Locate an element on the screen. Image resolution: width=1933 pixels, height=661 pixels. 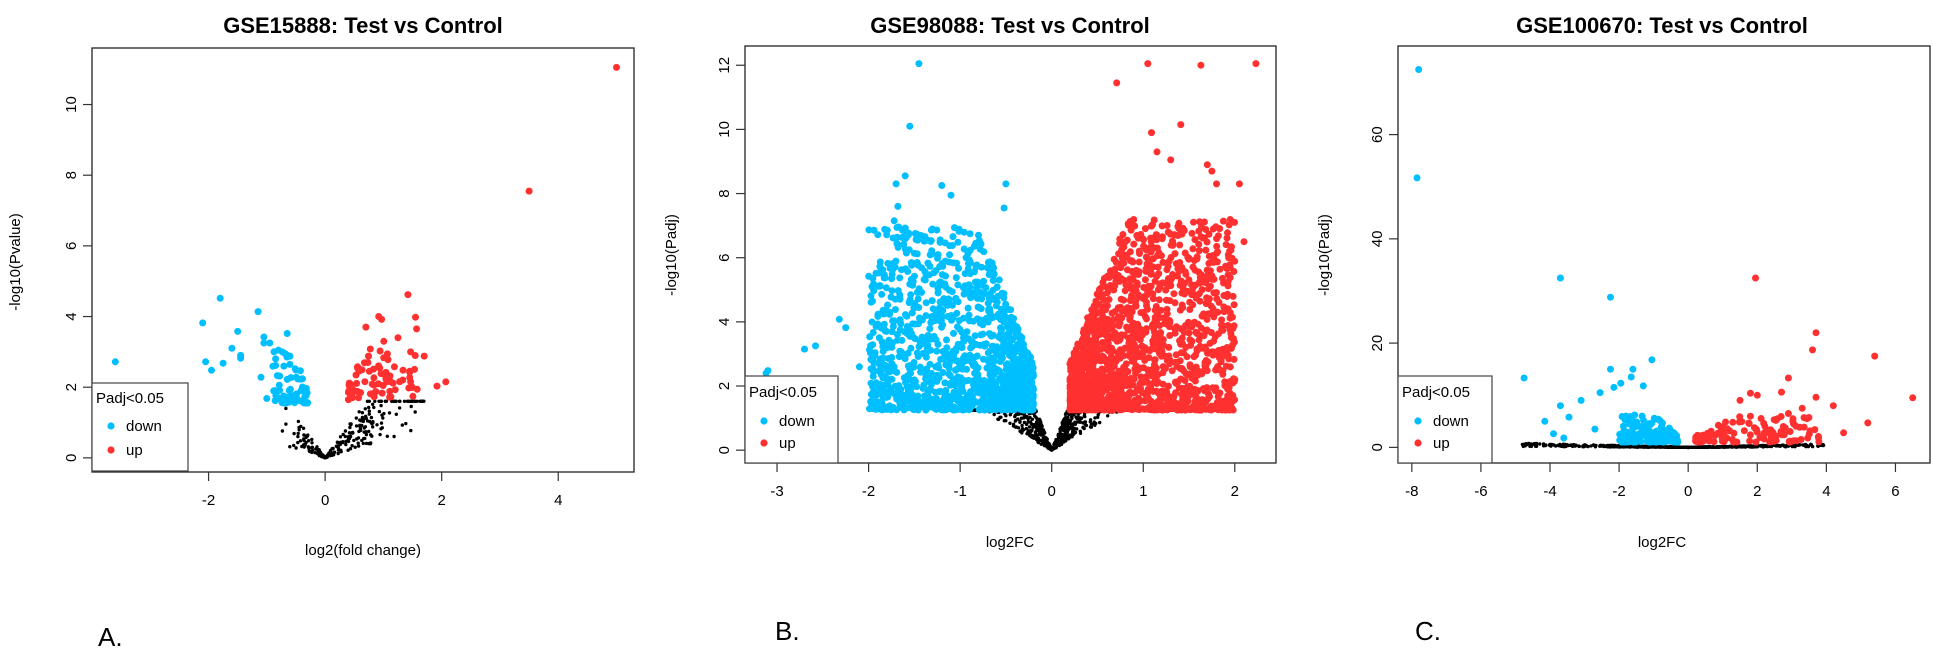
legend-marker-down is located at coordinates (764, 421).